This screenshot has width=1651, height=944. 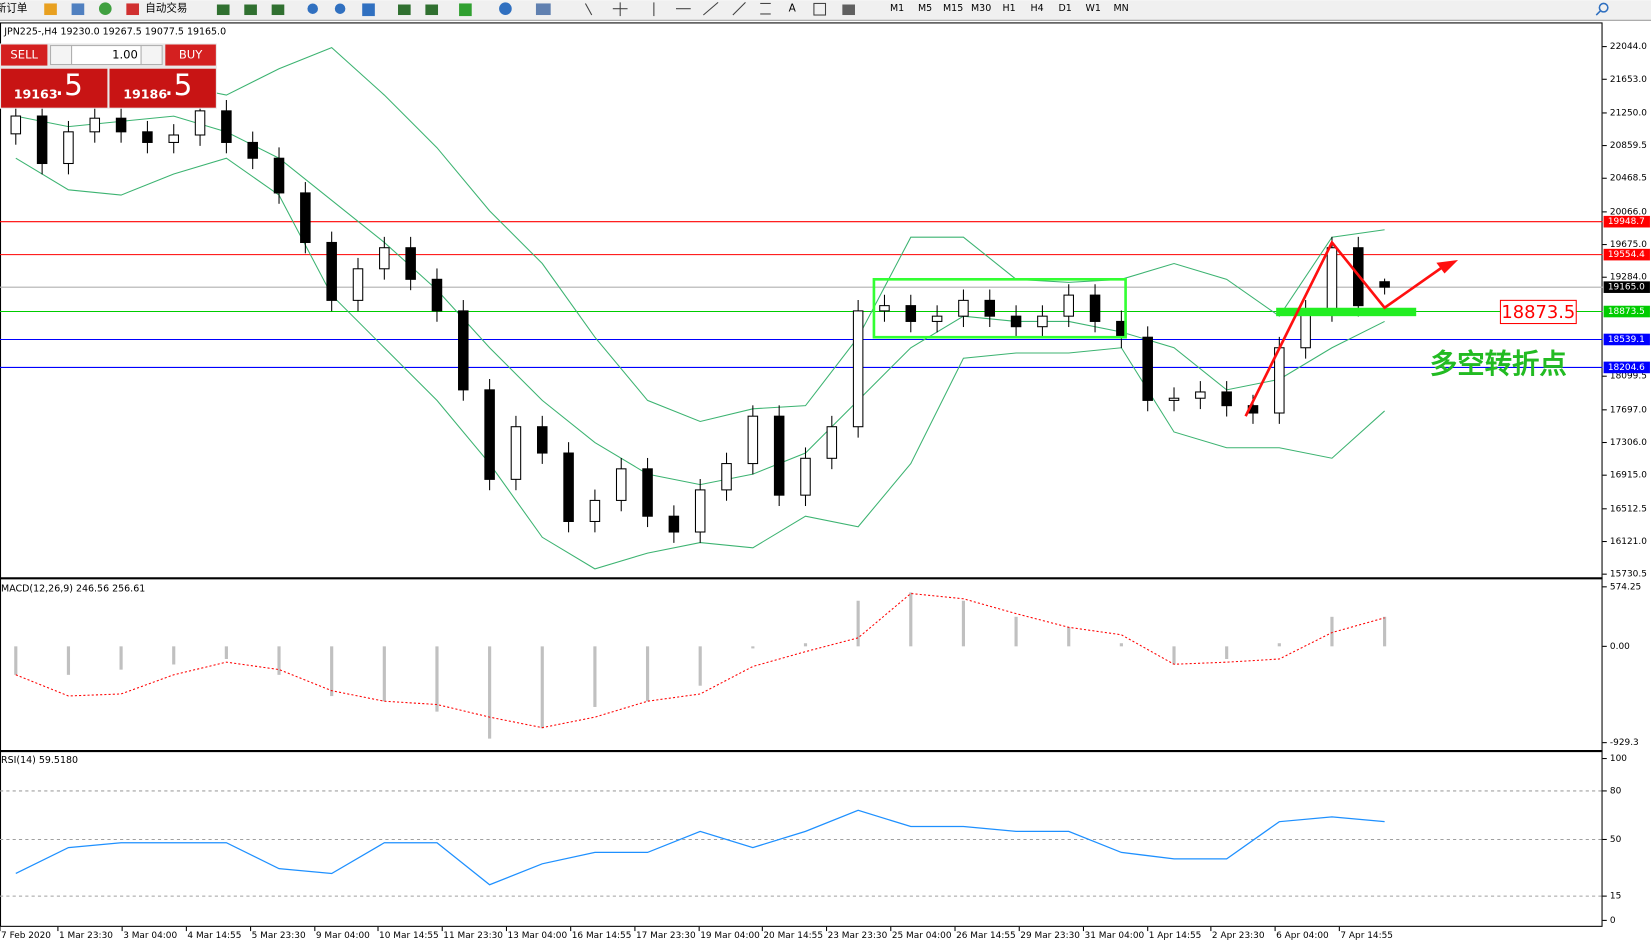 I want to click on bid-price: 19163, so click(x=36, y=94).